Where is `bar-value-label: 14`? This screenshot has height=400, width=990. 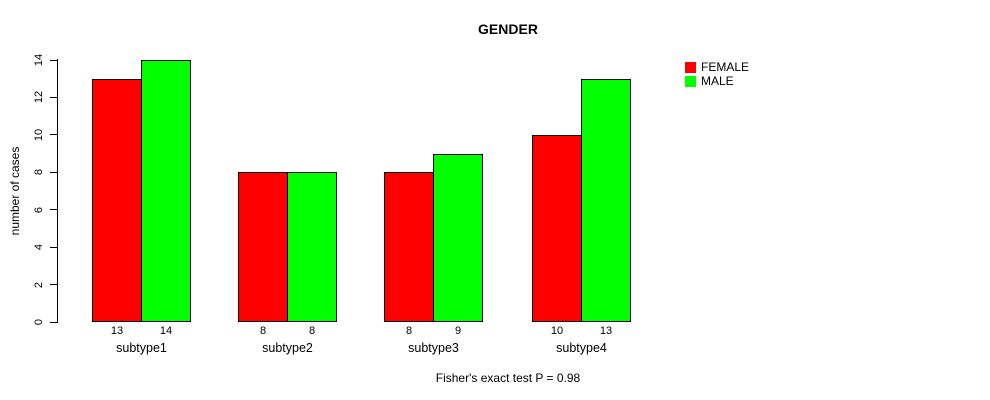
bar-value-label: 14 is located at coordinates (166, 331).